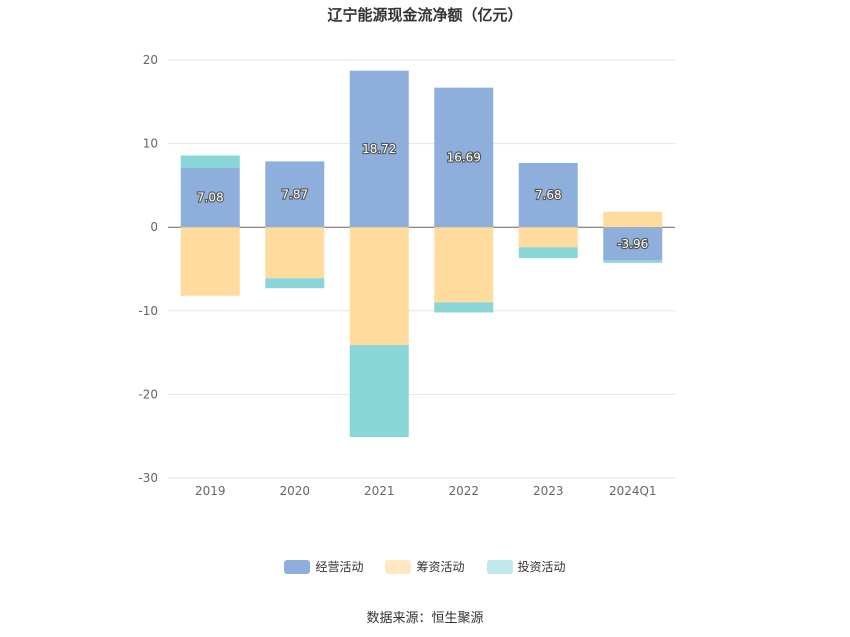  What do you see at coordinates (379, 391) in the screenshot?
I see `bar-投资活动-2021` at bounding box center [379, 391].